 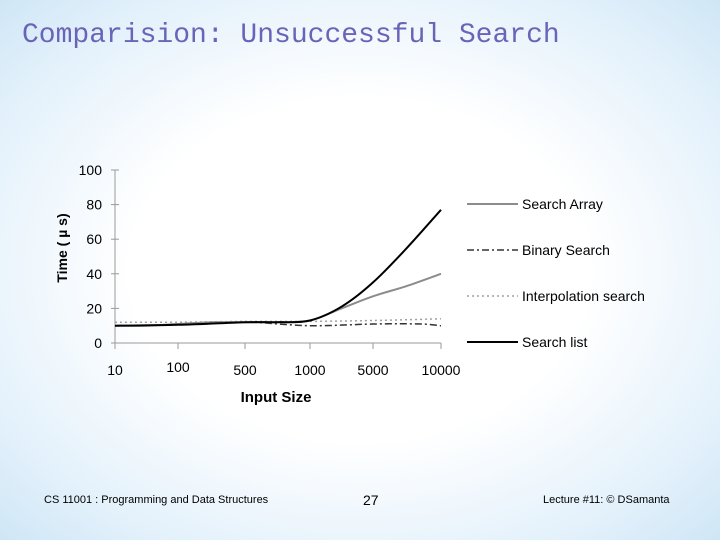 What do you see at coordinates (245, 370) in the screenshot?
I see `x-tick-label: 500` at bounding box center [245, 370].